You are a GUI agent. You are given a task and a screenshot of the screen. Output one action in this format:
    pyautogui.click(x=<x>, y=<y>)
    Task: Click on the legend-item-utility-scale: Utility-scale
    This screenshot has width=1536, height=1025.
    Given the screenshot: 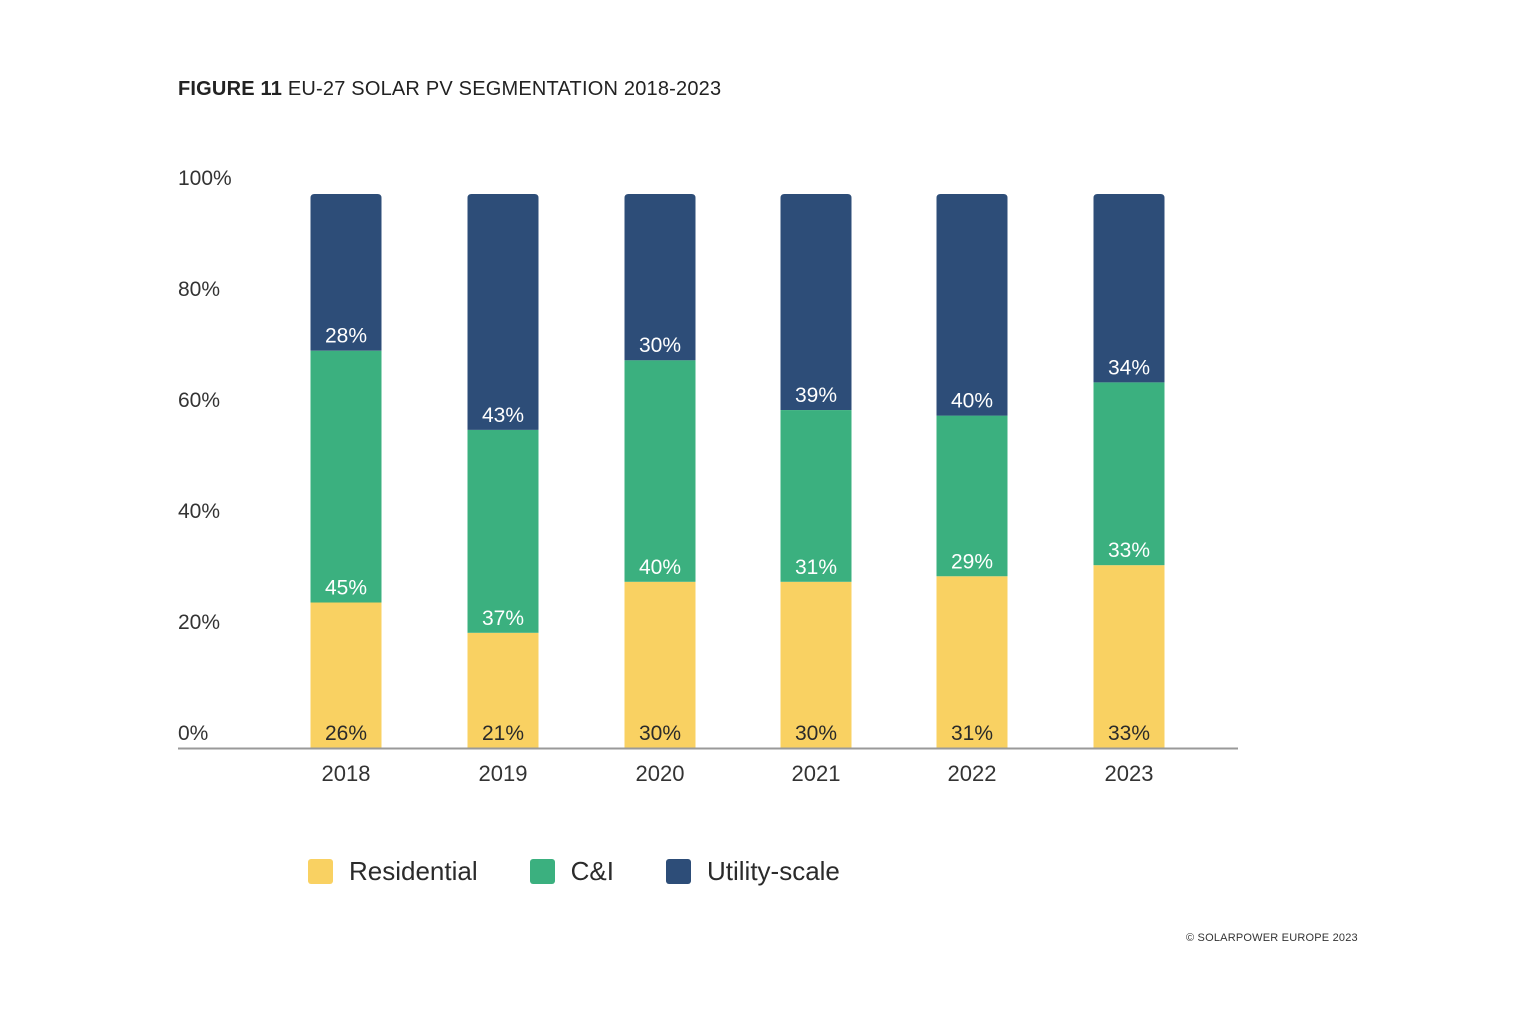 What is the action you would take?
    pyautogui.click(x=752, y=871)
    